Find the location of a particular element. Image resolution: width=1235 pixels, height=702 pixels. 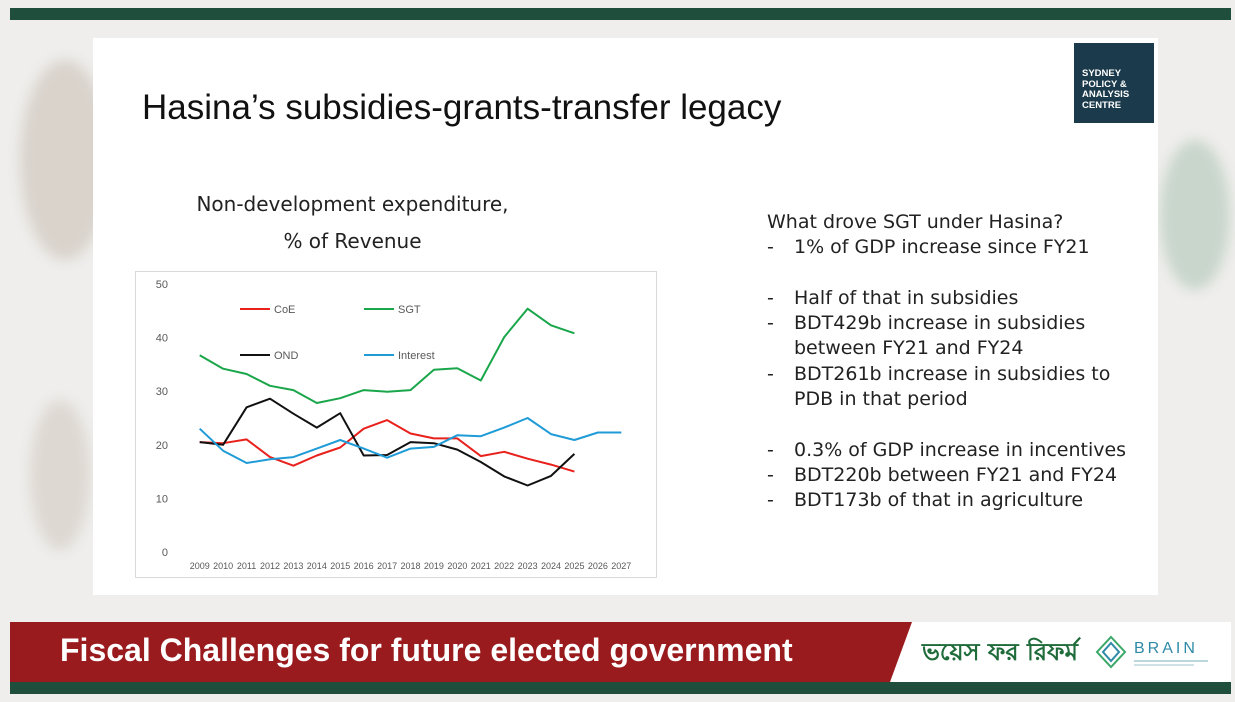

series-line-coe is located at coordinates (387, 446).